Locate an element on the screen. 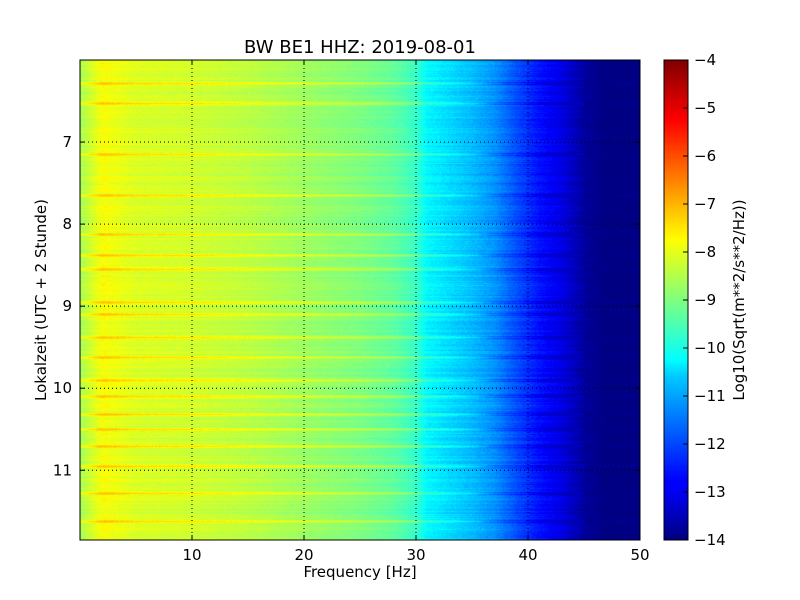  y-tick-label: 11 is located at coordinates (62, 470).